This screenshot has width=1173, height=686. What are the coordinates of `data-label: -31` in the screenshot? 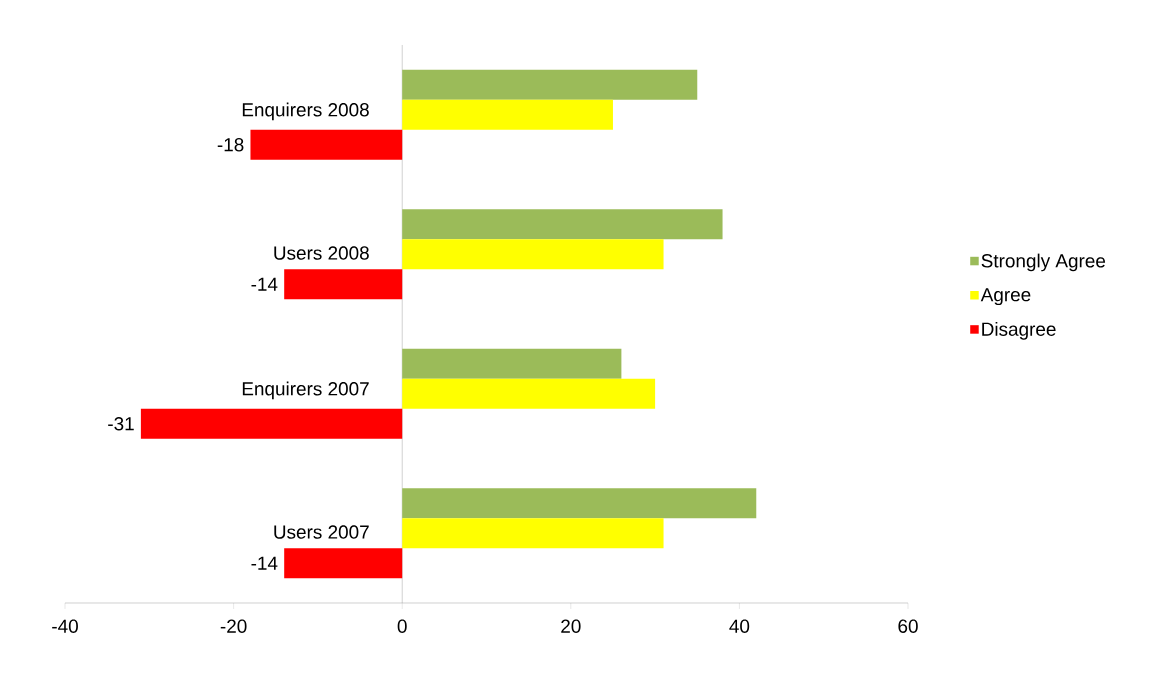 It's located at (121, 424).